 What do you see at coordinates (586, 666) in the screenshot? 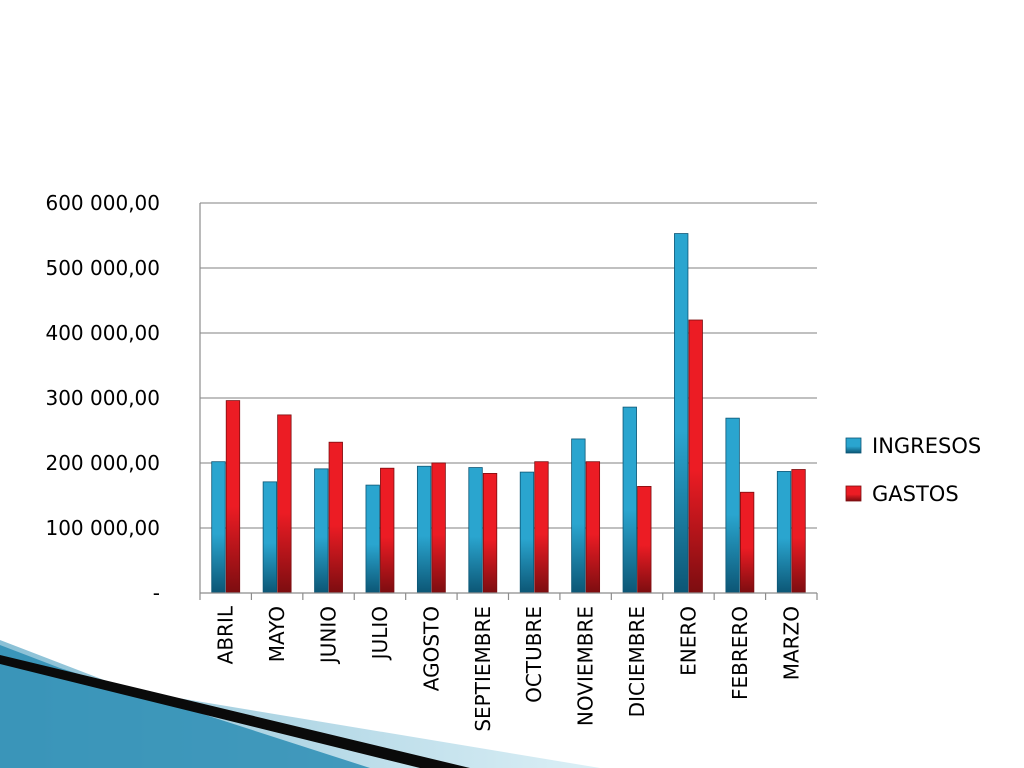
I see `x-tick-label: NOVIEMBRE` at bounding box center [586, 666].